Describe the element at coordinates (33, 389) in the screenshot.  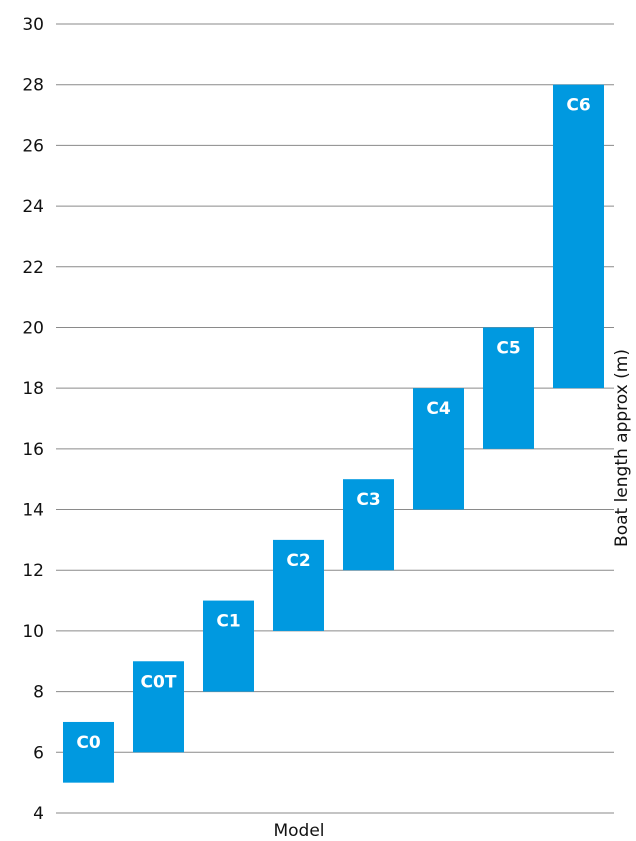
I see `y-tick-label-18: 18` at that location.